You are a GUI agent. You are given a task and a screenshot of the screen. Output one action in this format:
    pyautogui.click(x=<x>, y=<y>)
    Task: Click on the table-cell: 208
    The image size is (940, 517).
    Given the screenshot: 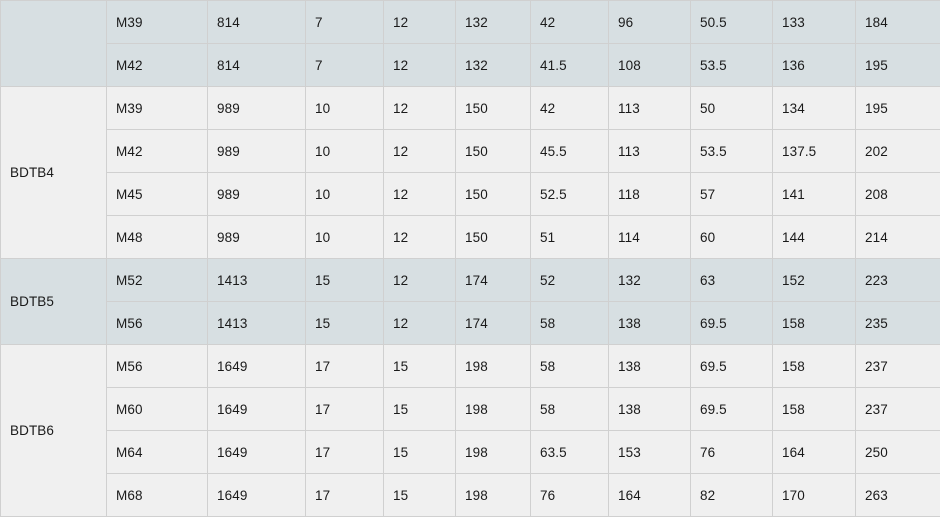 What is the action you would take?
    pyautogui.click(x=898, y=194)
    